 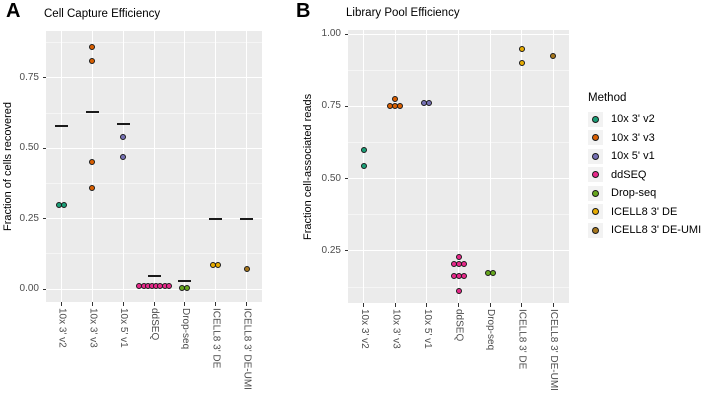 What do you see at coordinates (644, 119) in the screenshot?
I see `legend-item: 10x 3' v2` at bounding box center [644, 119].